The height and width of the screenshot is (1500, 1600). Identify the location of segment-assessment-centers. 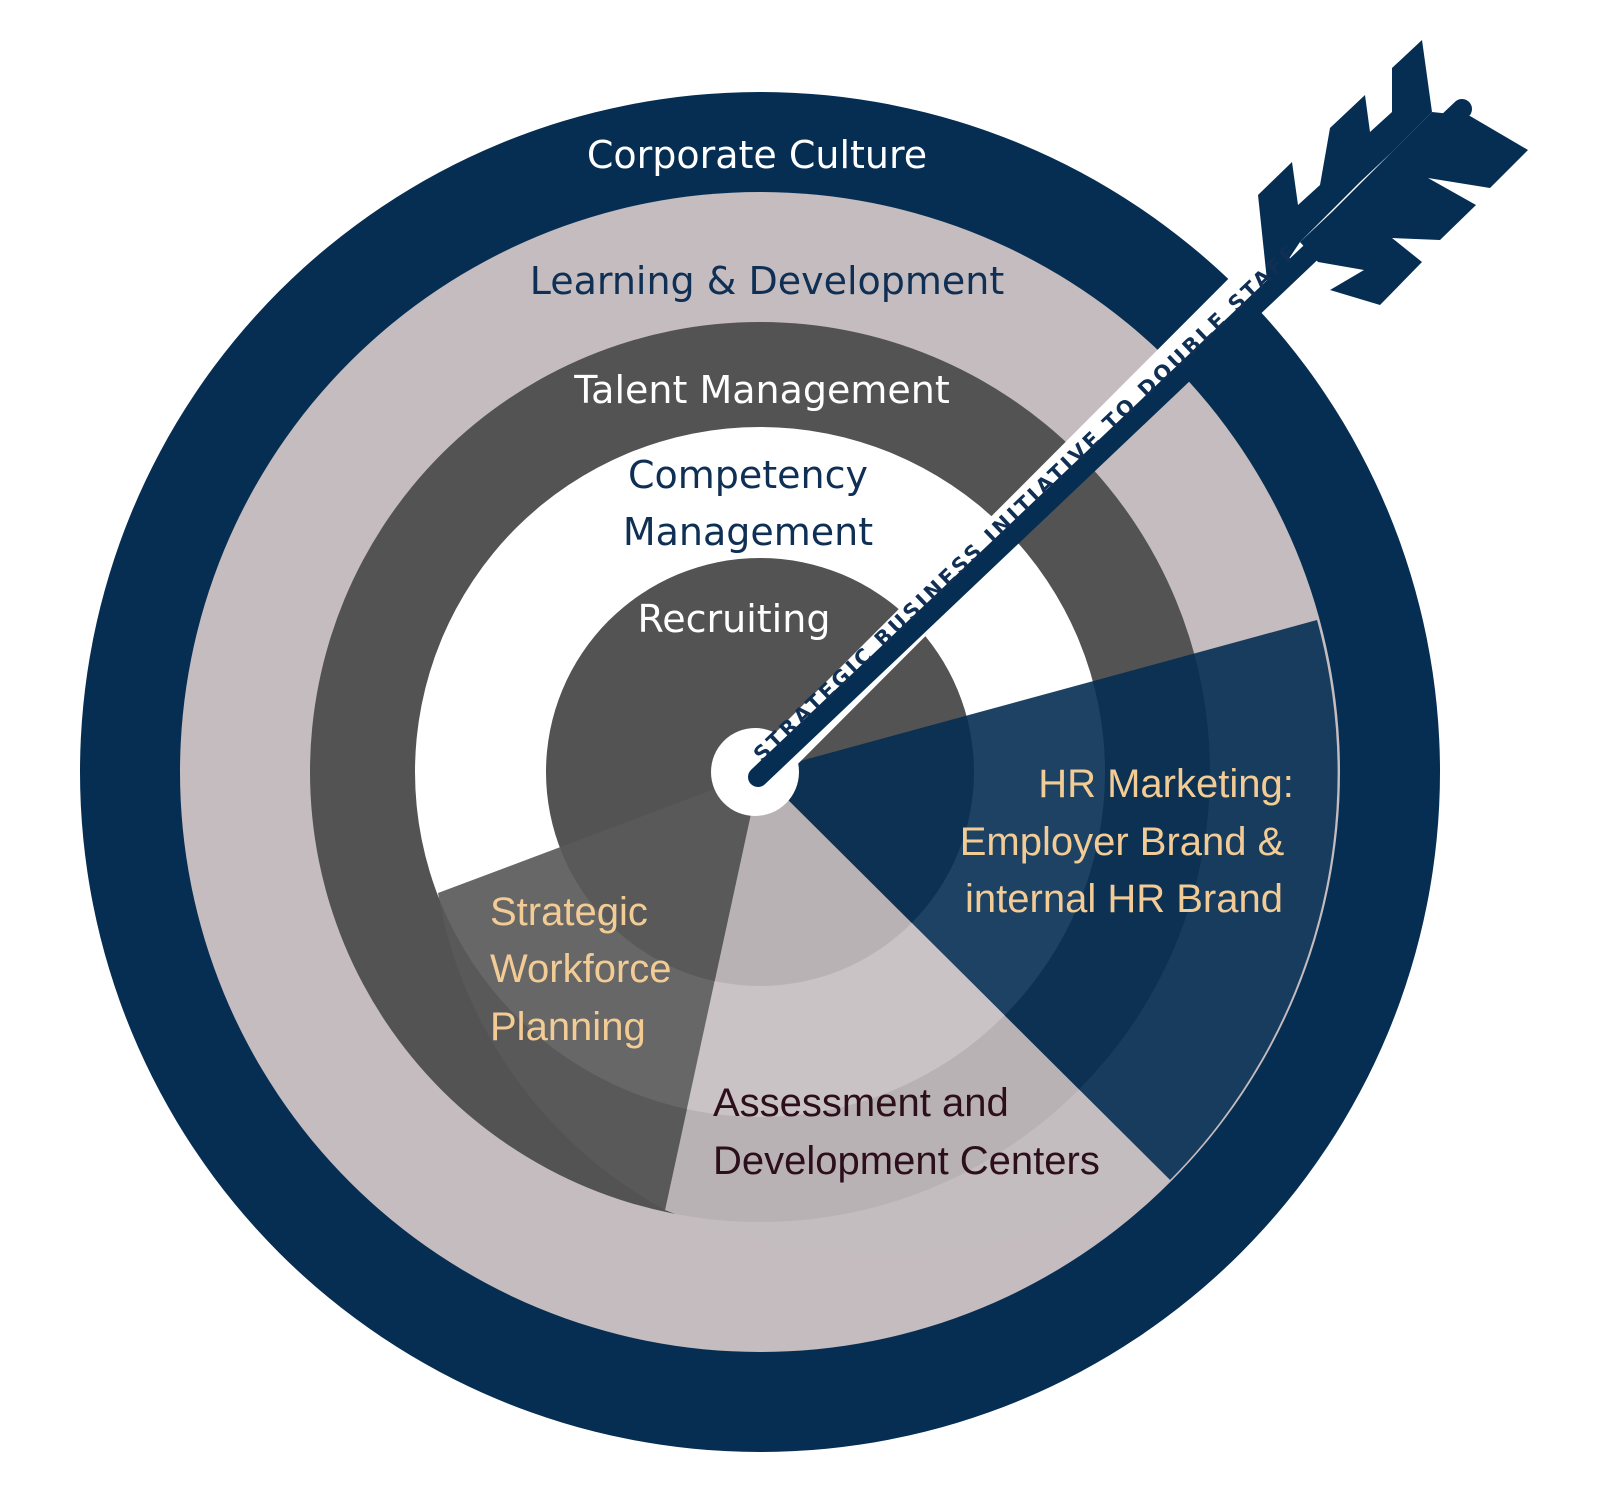
(917, 1013).